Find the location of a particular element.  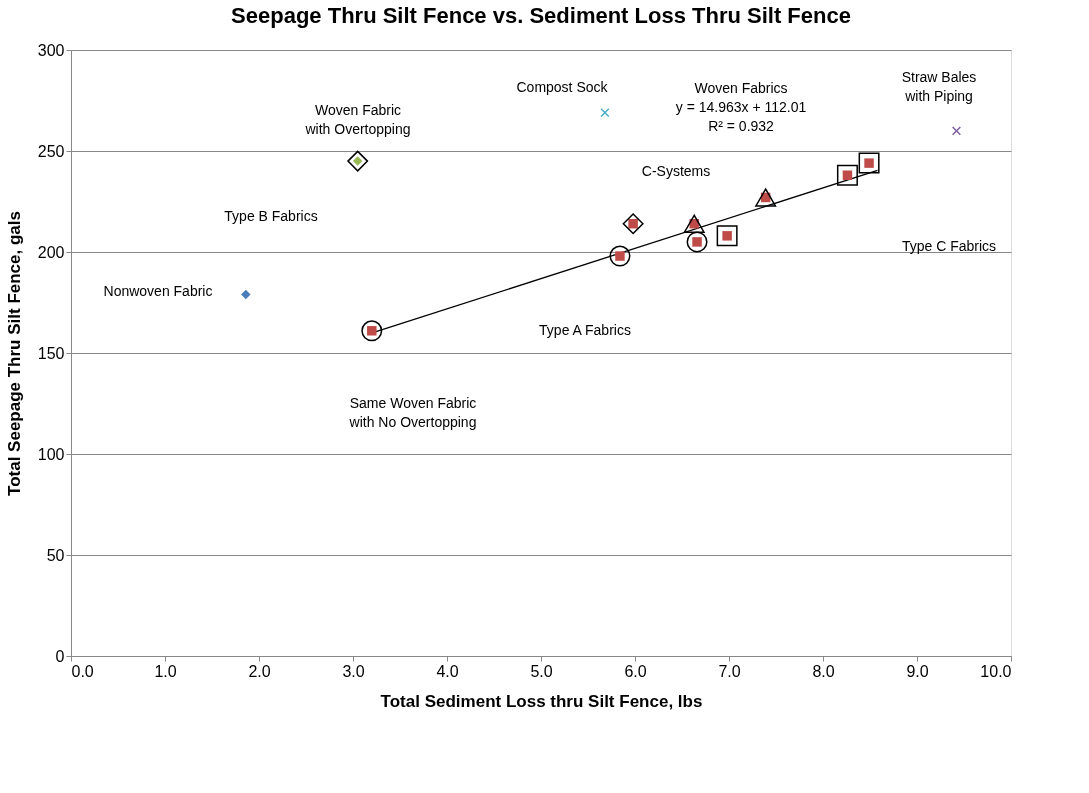

annotation: Compost Sock is located at coordinates (562, 87).